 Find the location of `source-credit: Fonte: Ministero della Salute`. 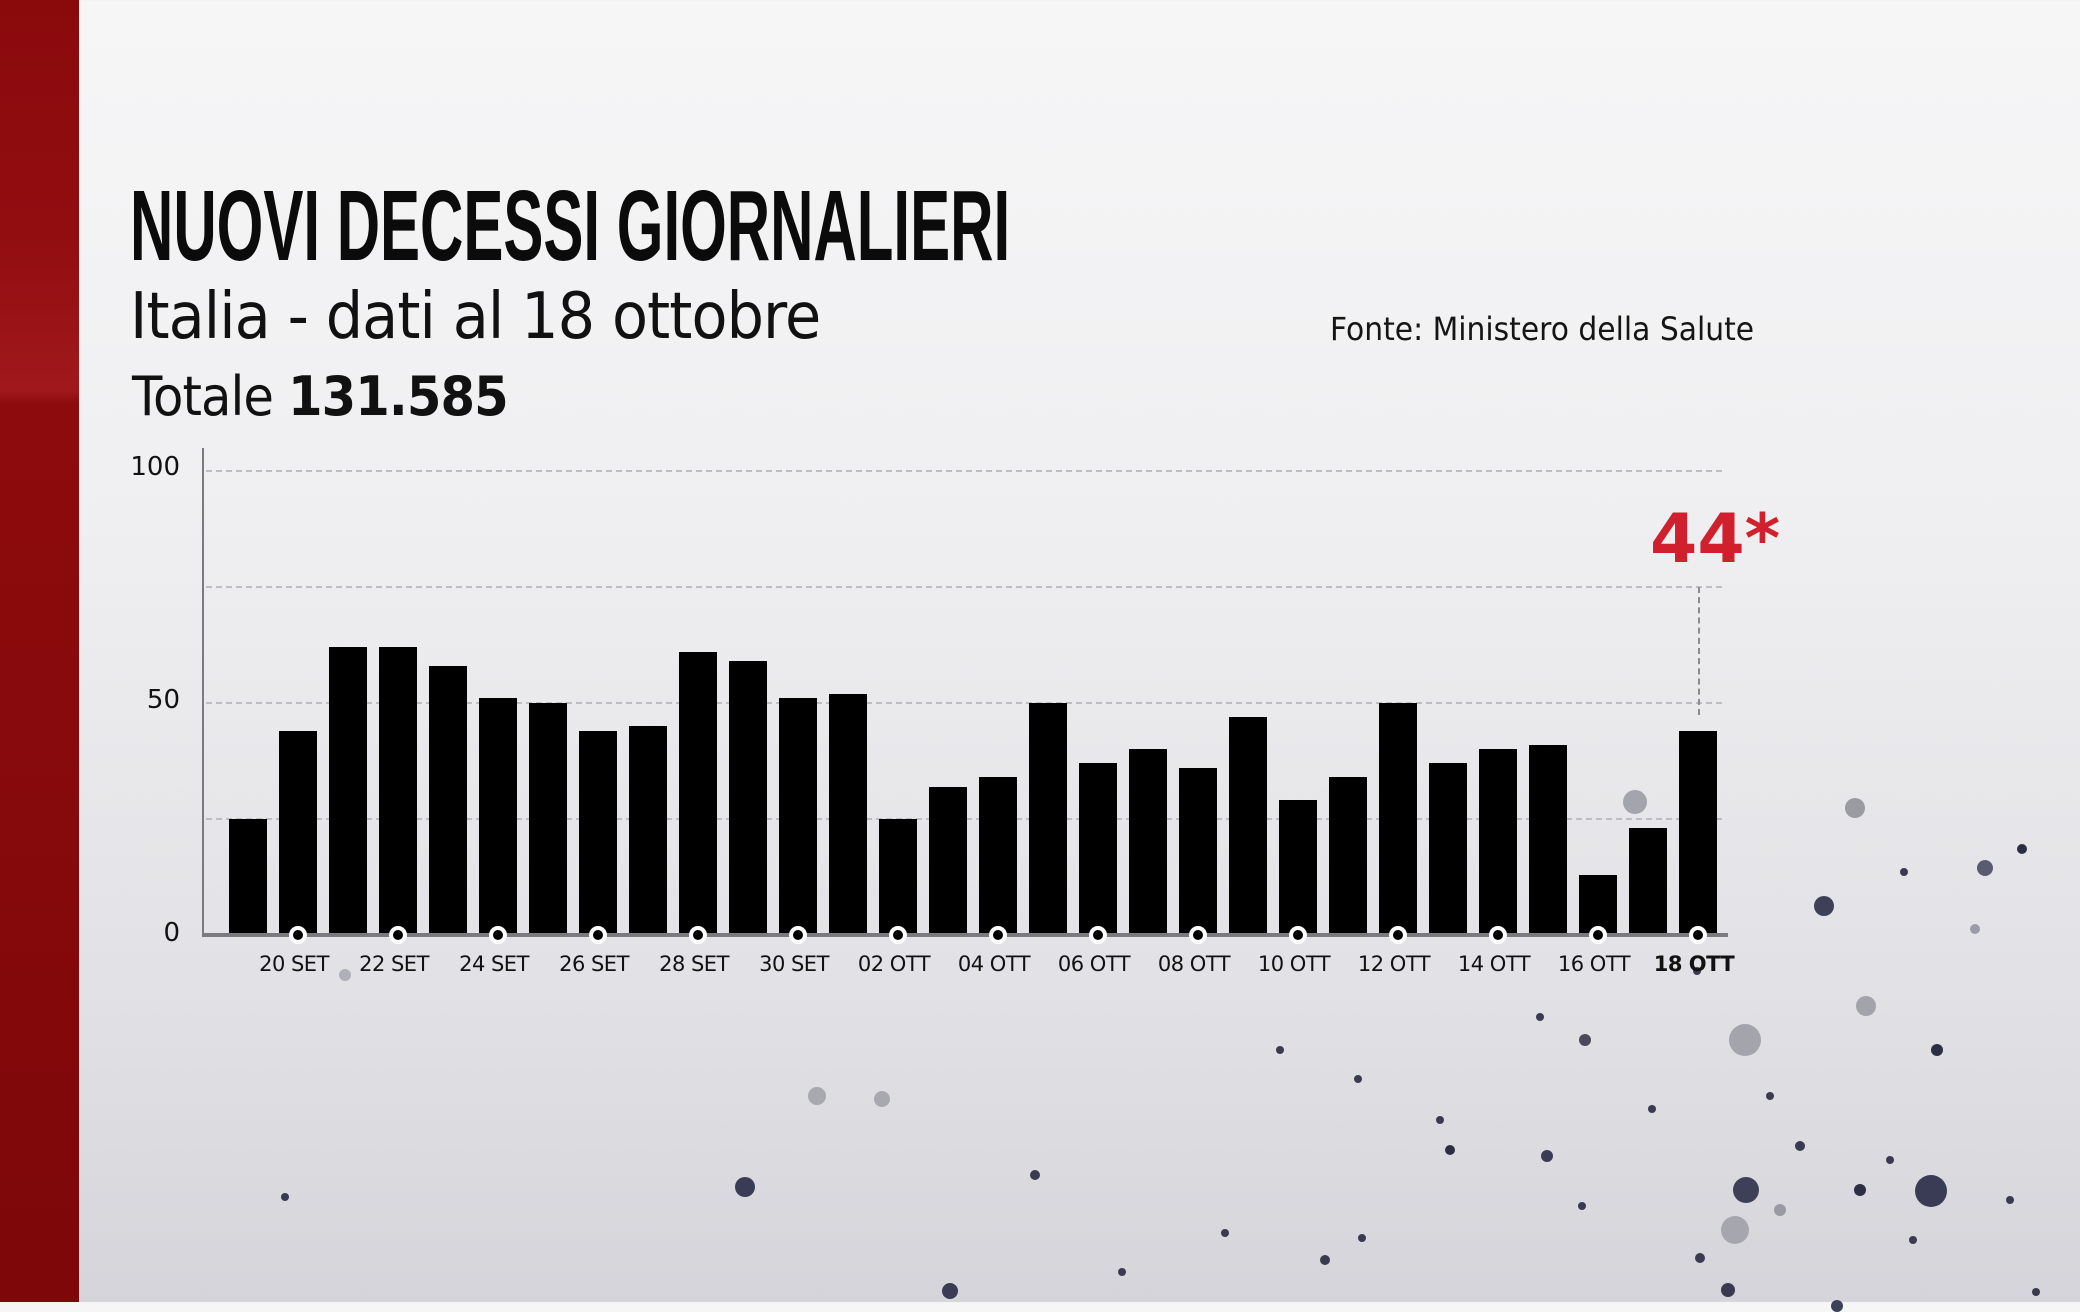

source-credit: Fonte: Ministero della Salute is located at coordinates (1542, 329).